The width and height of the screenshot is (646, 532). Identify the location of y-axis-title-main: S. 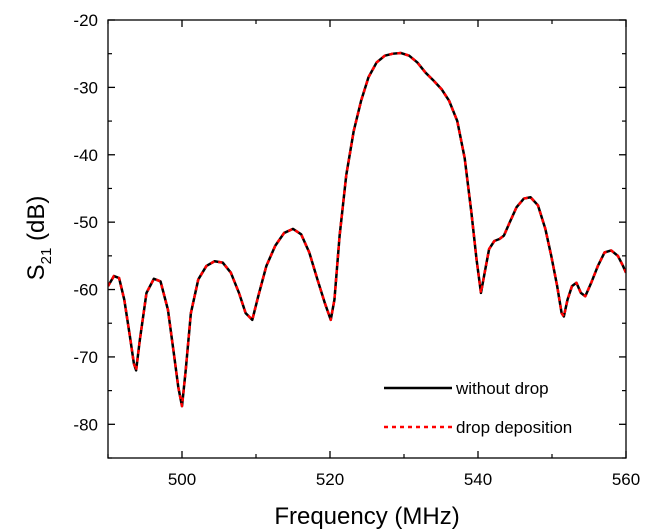
(36, 272).